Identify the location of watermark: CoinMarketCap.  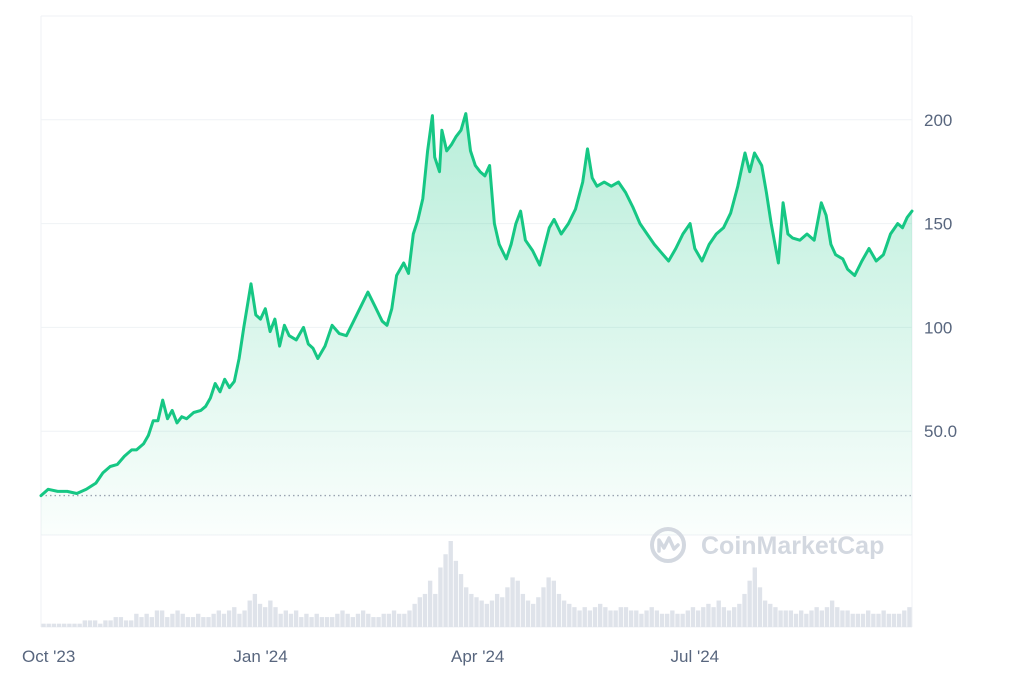
(767, 545).